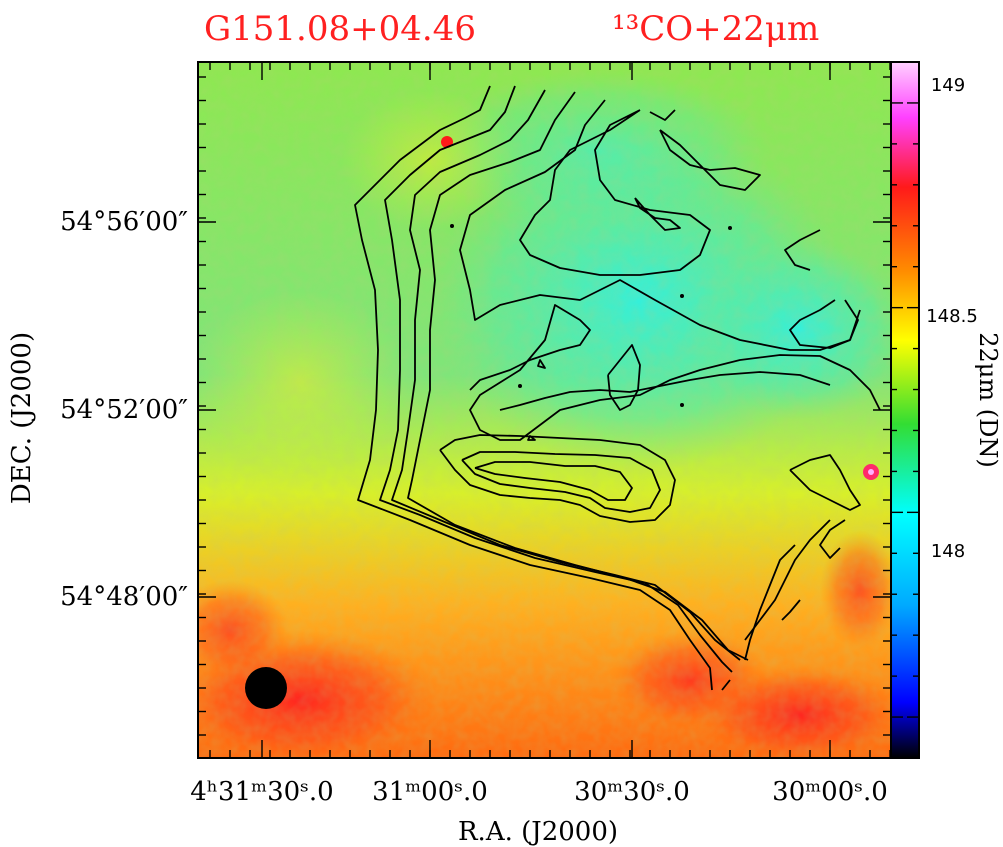 Image resolution: width=1003 pixels, height=847 pixels. What do you see at coordinates (124, 410) in the screenshot?
I see `y-tick-label-2: 54°52′00″` at bounding box center [124, 410].